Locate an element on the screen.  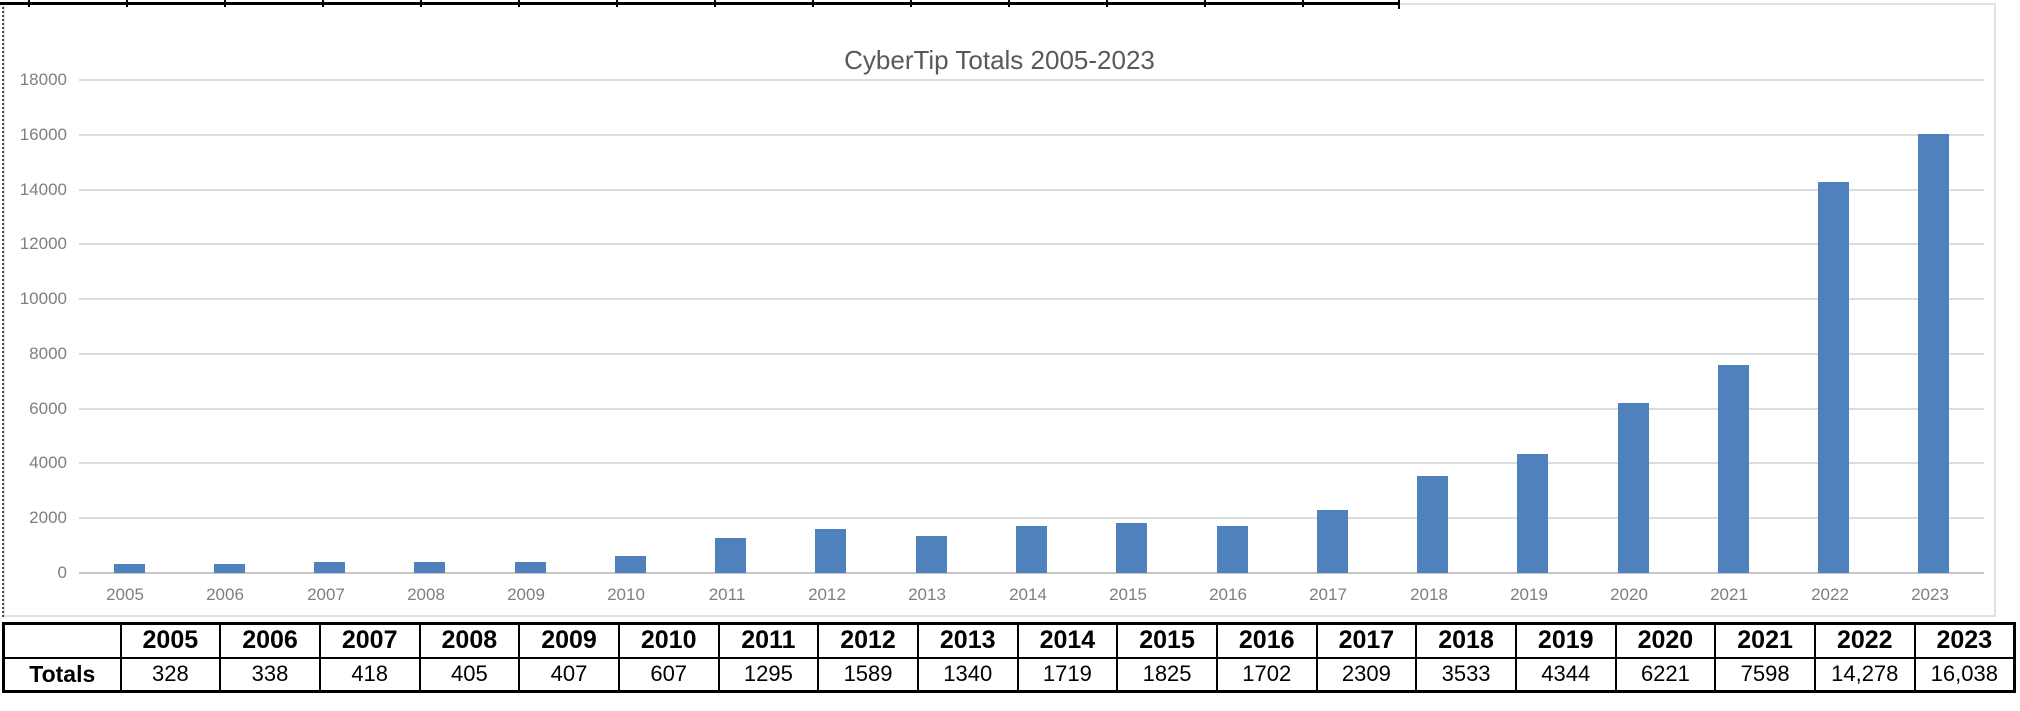
totals-value-2021: 7598 is located at coordinates (1765, 674).